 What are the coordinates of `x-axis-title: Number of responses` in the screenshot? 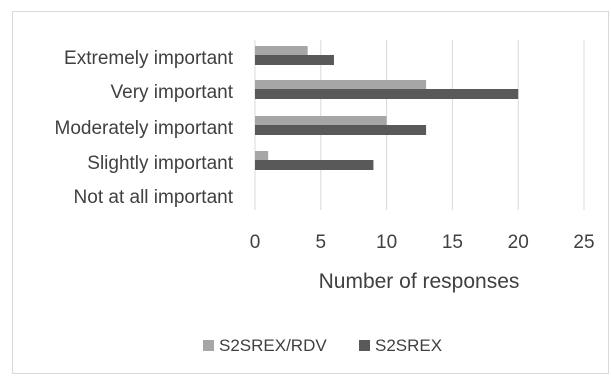 It's located at (419, 281).